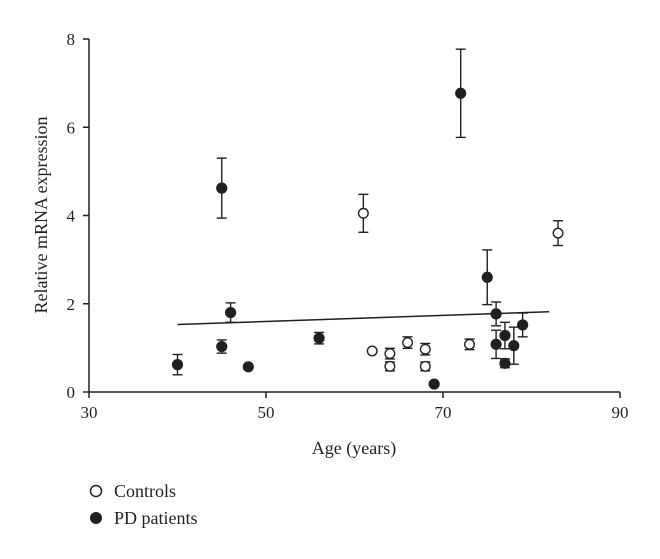  What do you see at coordinates (71, 392) in the screenshot?
I see `y-tick-label: 0` at bounding box center [71, 392].